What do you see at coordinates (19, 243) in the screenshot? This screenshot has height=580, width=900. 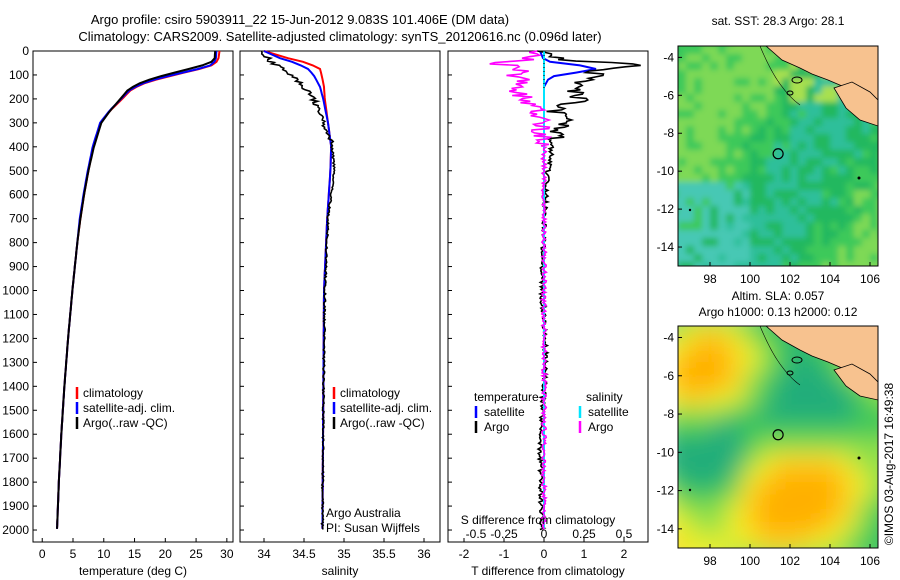 I see `y-tick-label: 800` at bounding box center [19, 243].